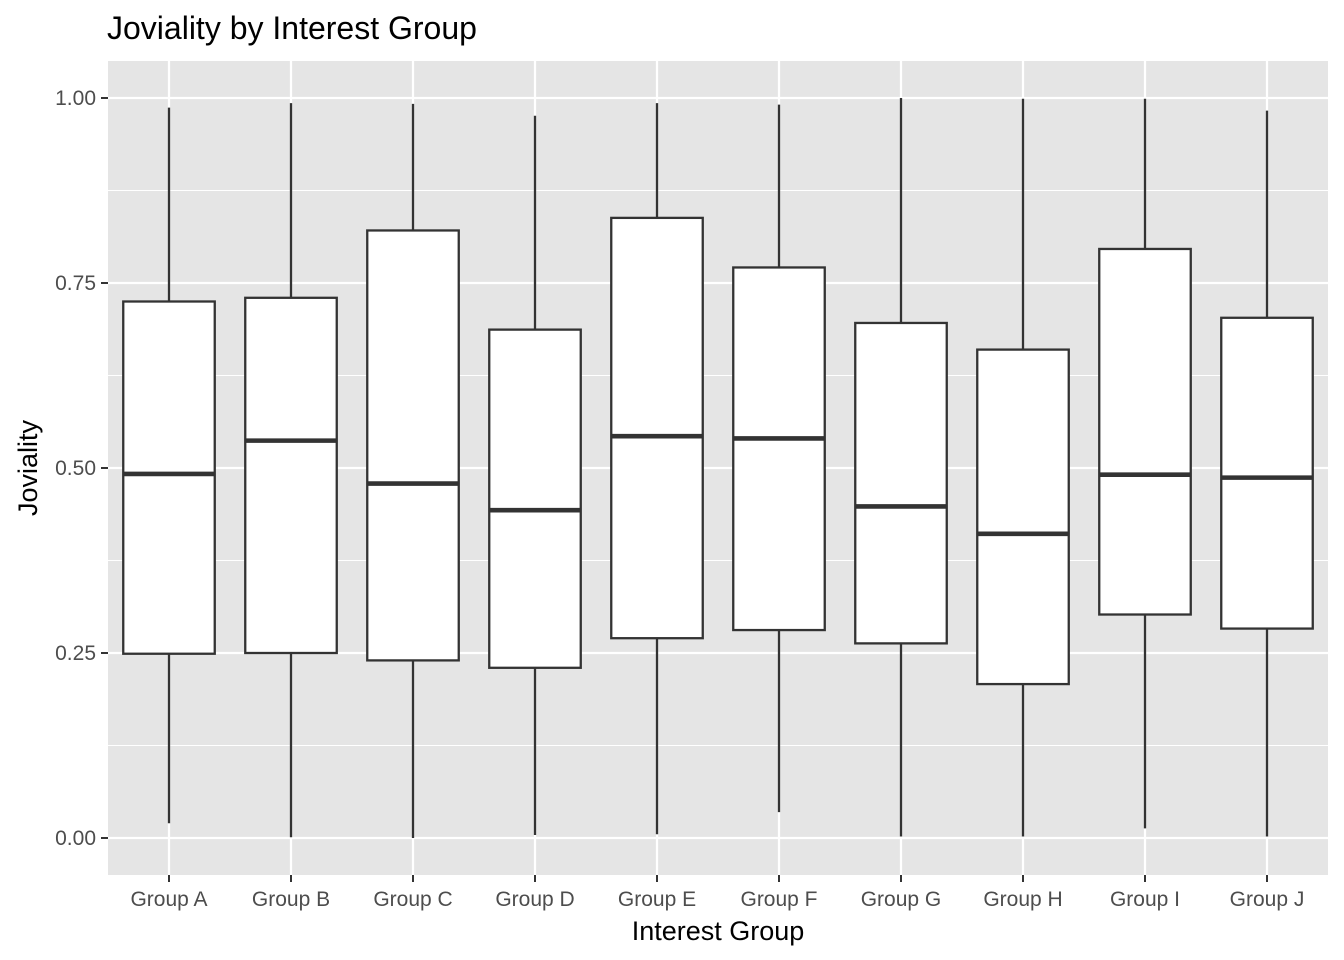 The height and width of the screenshot is (960, 1344). I want to click on x-tick-label: Group I, so click(1145, 899).